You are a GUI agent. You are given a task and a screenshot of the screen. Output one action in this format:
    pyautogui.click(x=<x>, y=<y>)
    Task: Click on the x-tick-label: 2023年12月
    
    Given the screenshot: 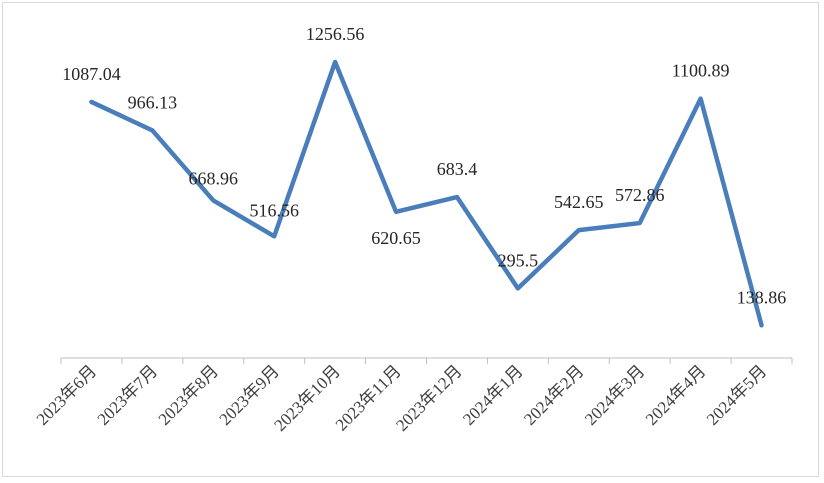 What is the action you would take?
    pyautogui.click(x=429, y=398)
    